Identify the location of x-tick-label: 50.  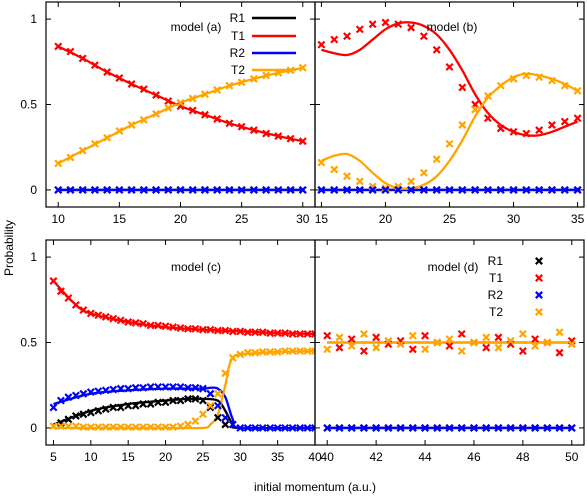
(572, 457).